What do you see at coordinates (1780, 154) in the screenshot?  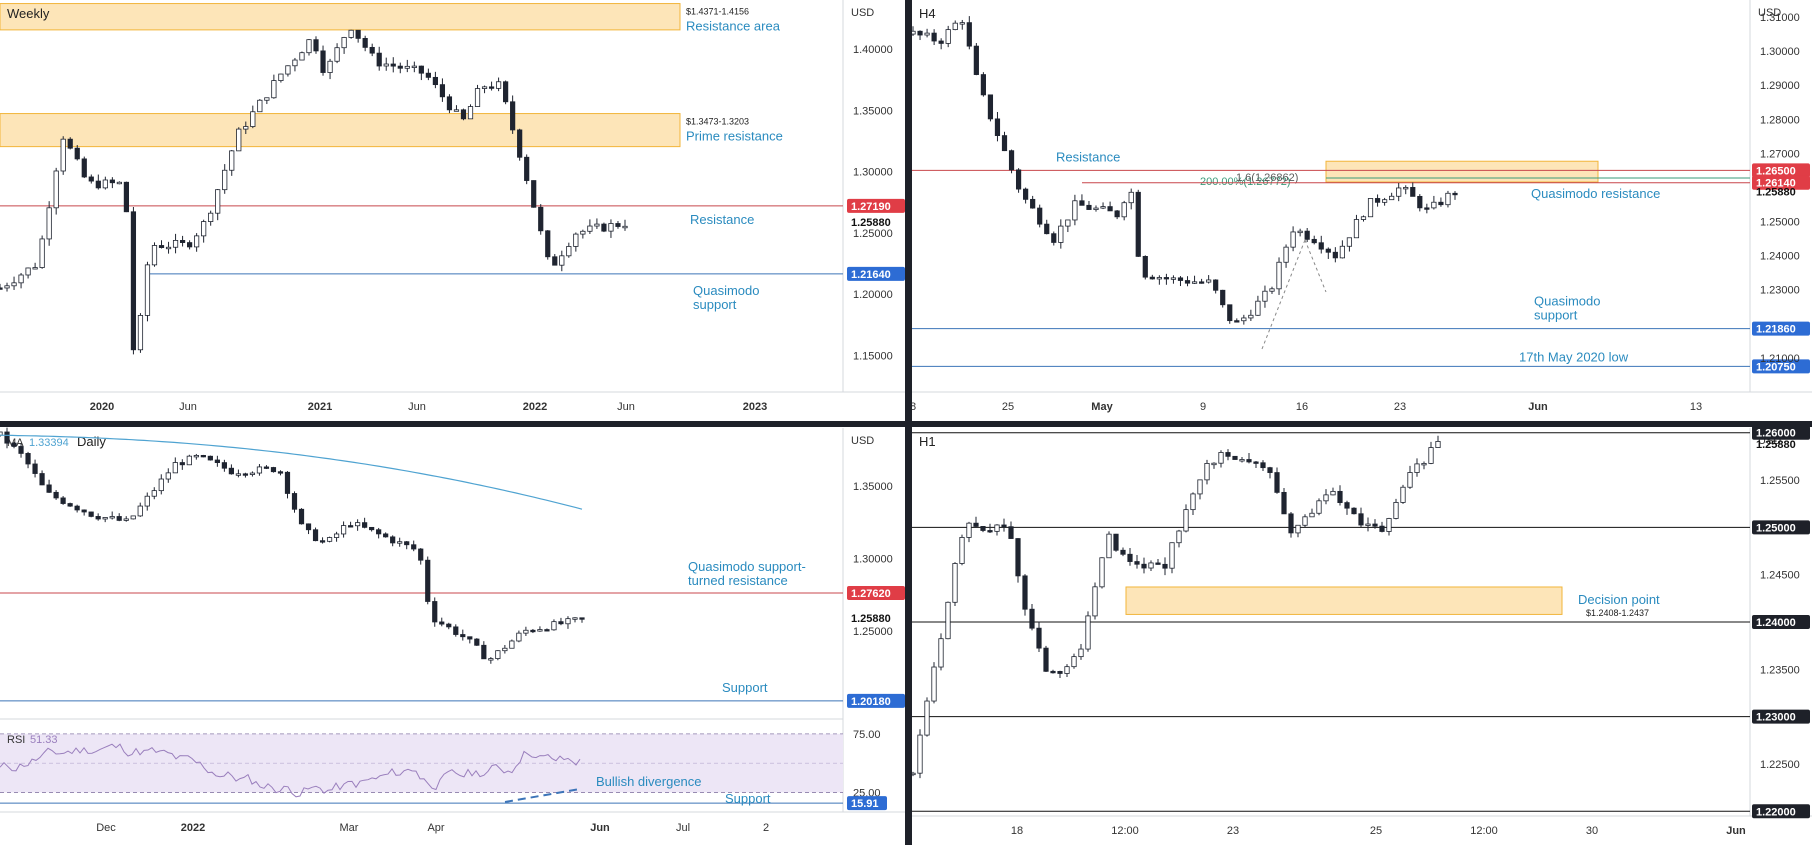 I see `h4-y-tick-4: 1.27000` at bounding box center [1780, 154].